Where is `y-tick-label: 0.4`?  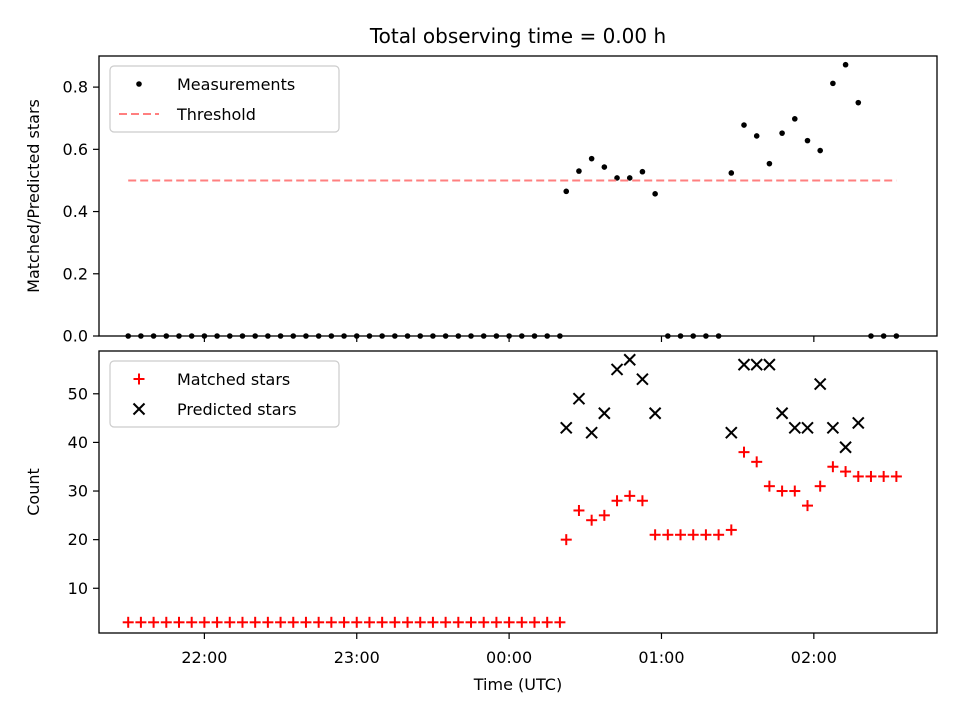 y-tick-label: 0.4 is located at coordinates (75, 211).